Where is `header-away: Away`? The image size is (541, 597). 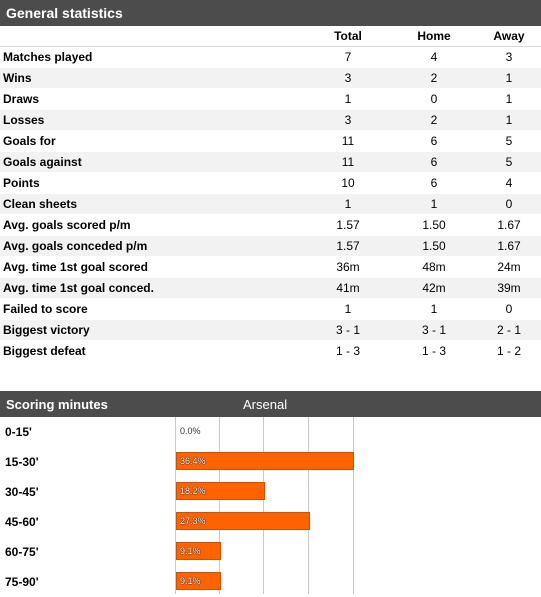 header-away: Away is located at coordinates (509, 36).